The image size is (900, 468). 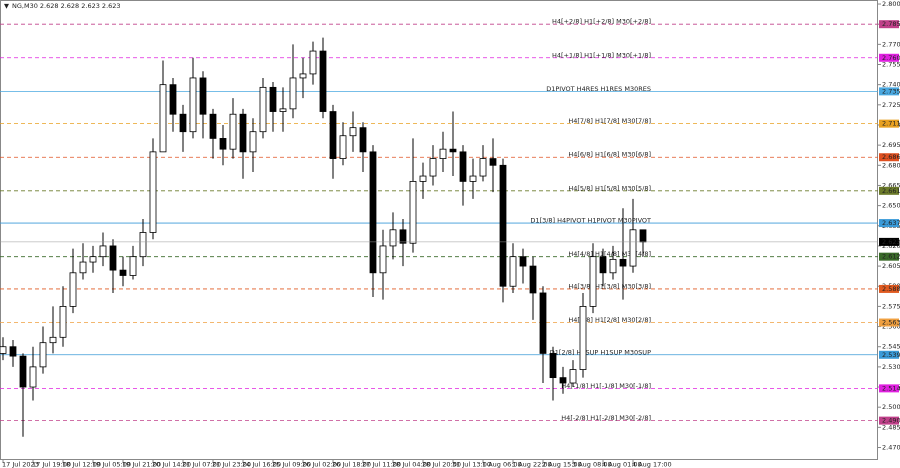 What do you see at coordinates (891, 448) in the screenshot?
I see `y-tick-label: 2.470` at bounding box center [891, 448].